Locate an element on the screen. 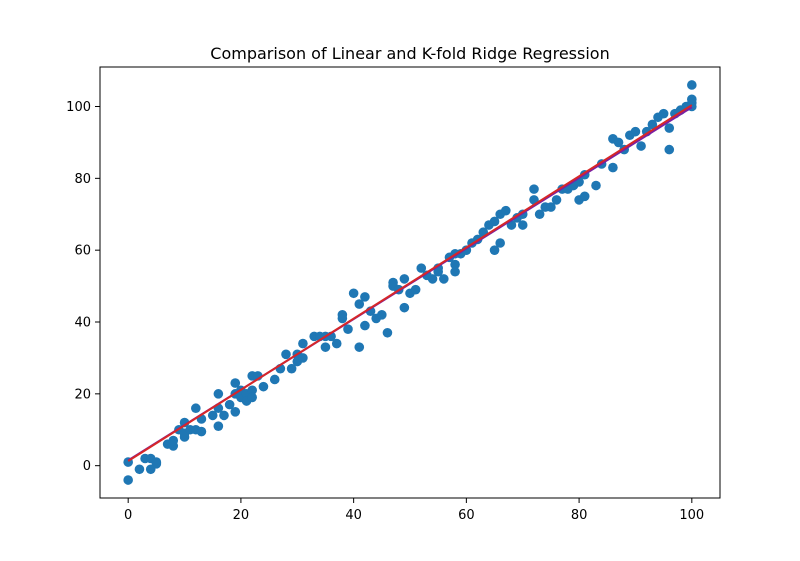 The image size is (800, 561). y-tick-label: 60 is located at coordinates (82, 251).